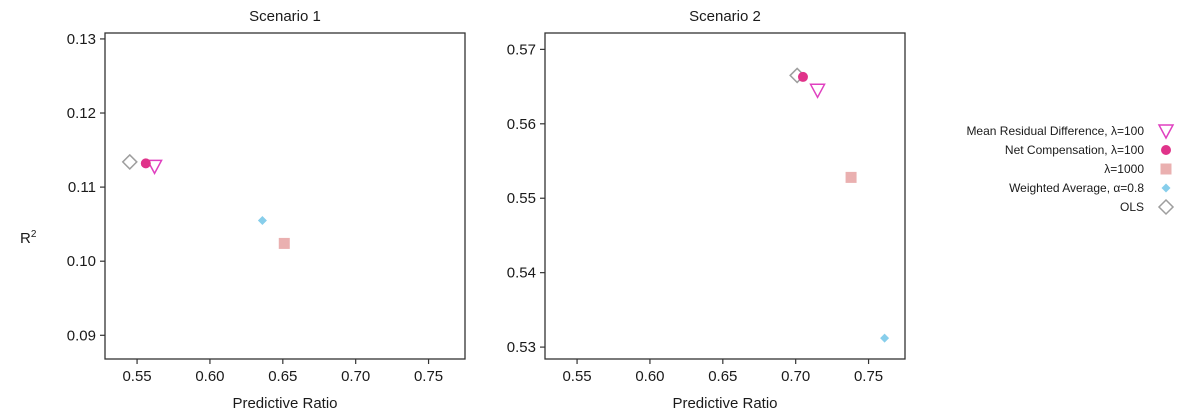 Image resolution: width=1183 pixels, height=417 pixels. I want to click on y-tick-label: 0.09, so click(81, 335).